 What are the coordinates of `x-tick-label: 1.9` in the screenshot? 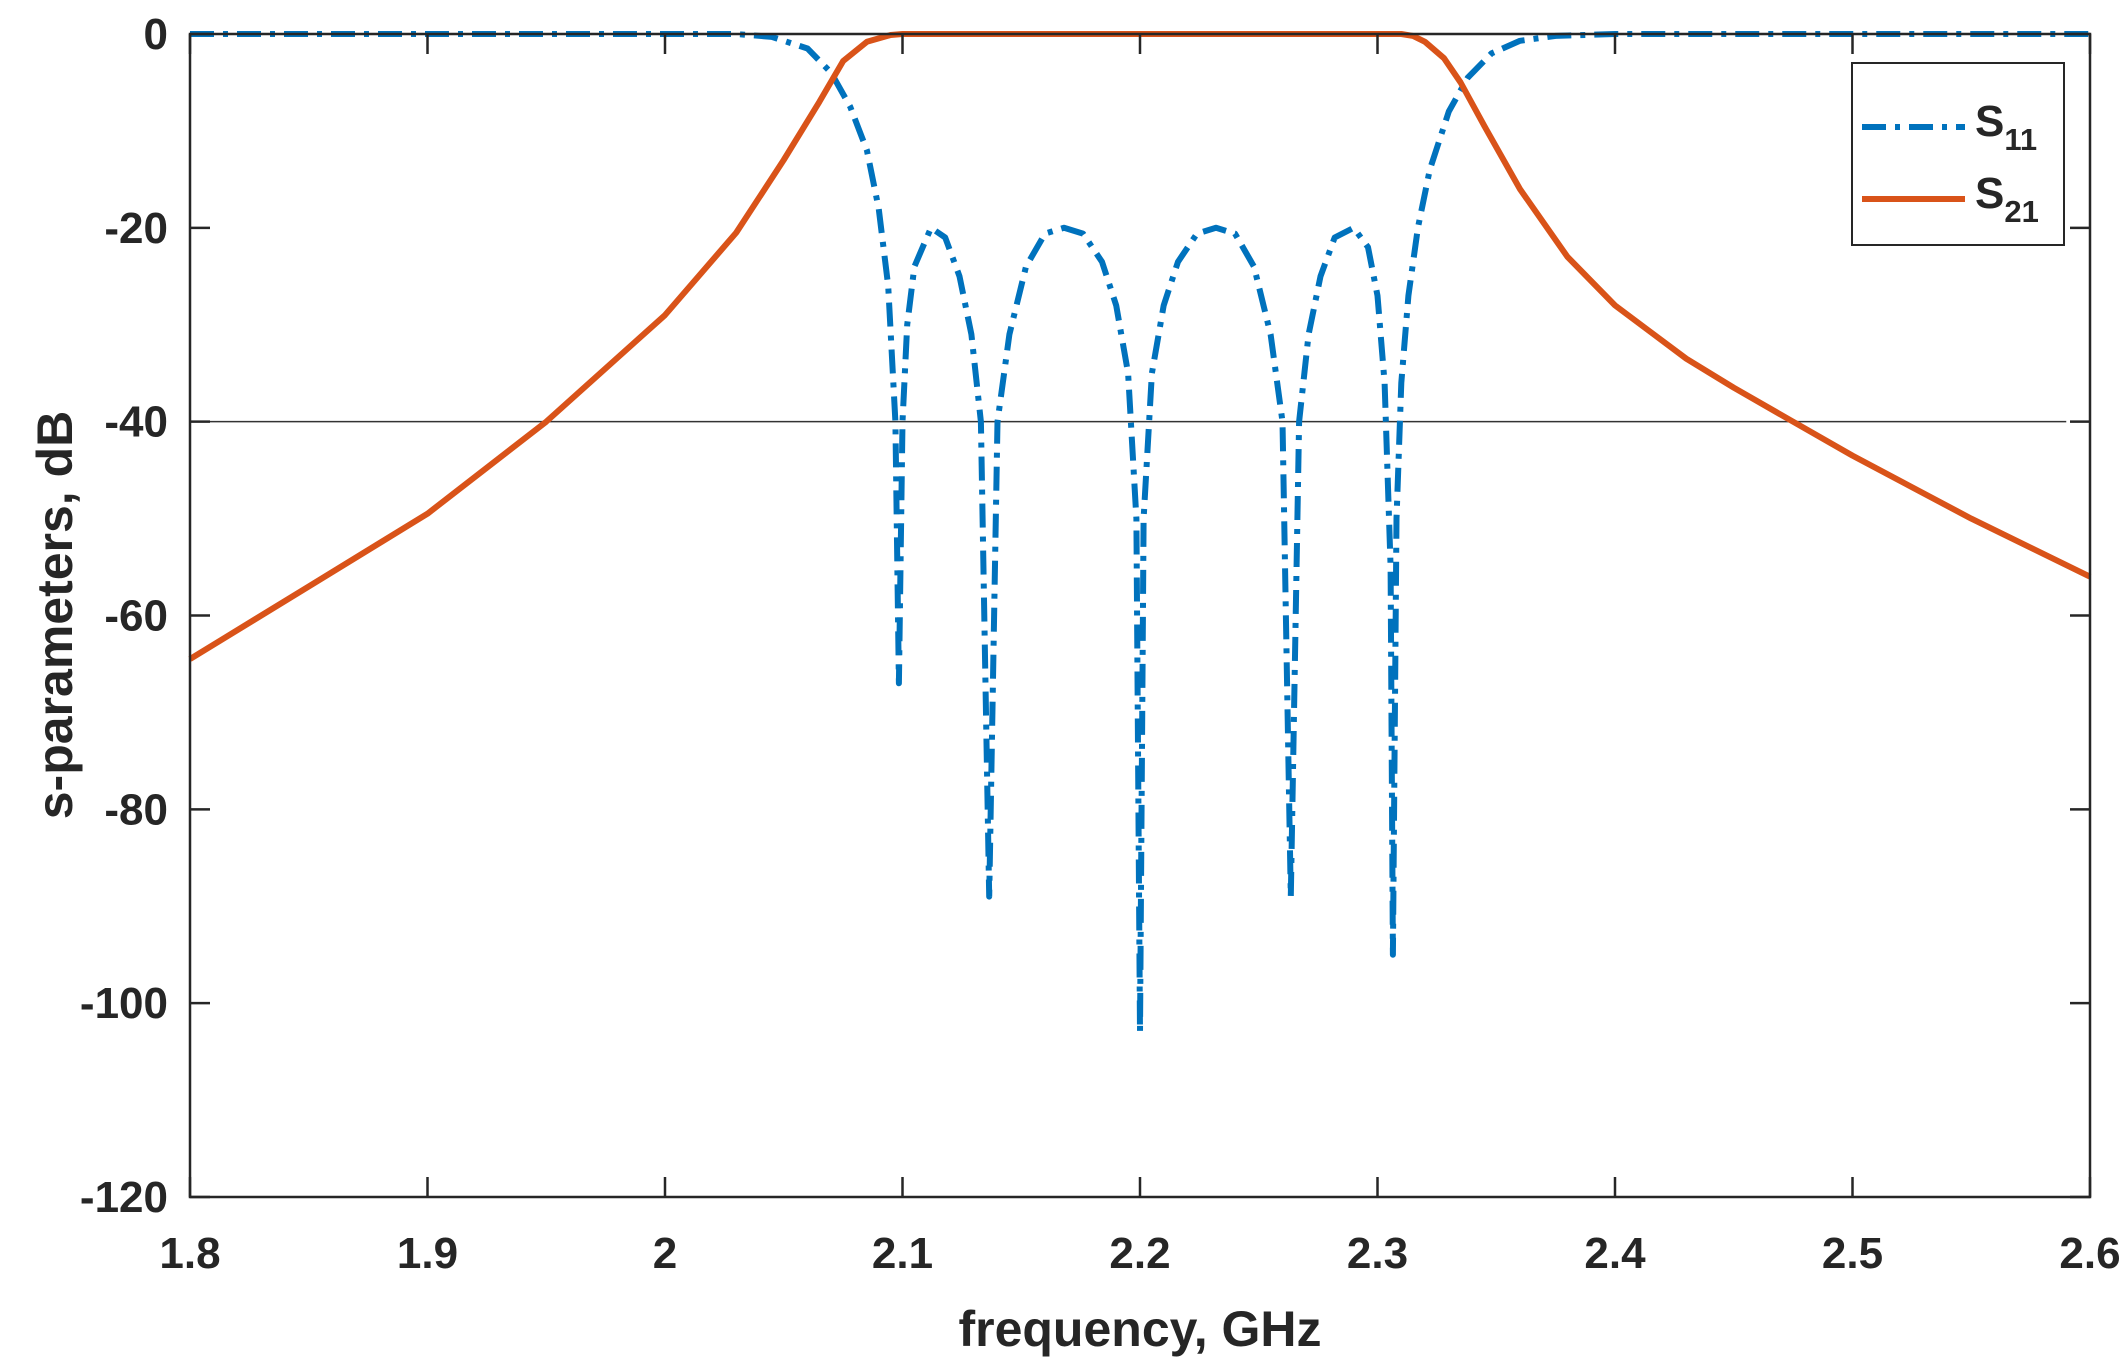 It's located at (427, 1253).